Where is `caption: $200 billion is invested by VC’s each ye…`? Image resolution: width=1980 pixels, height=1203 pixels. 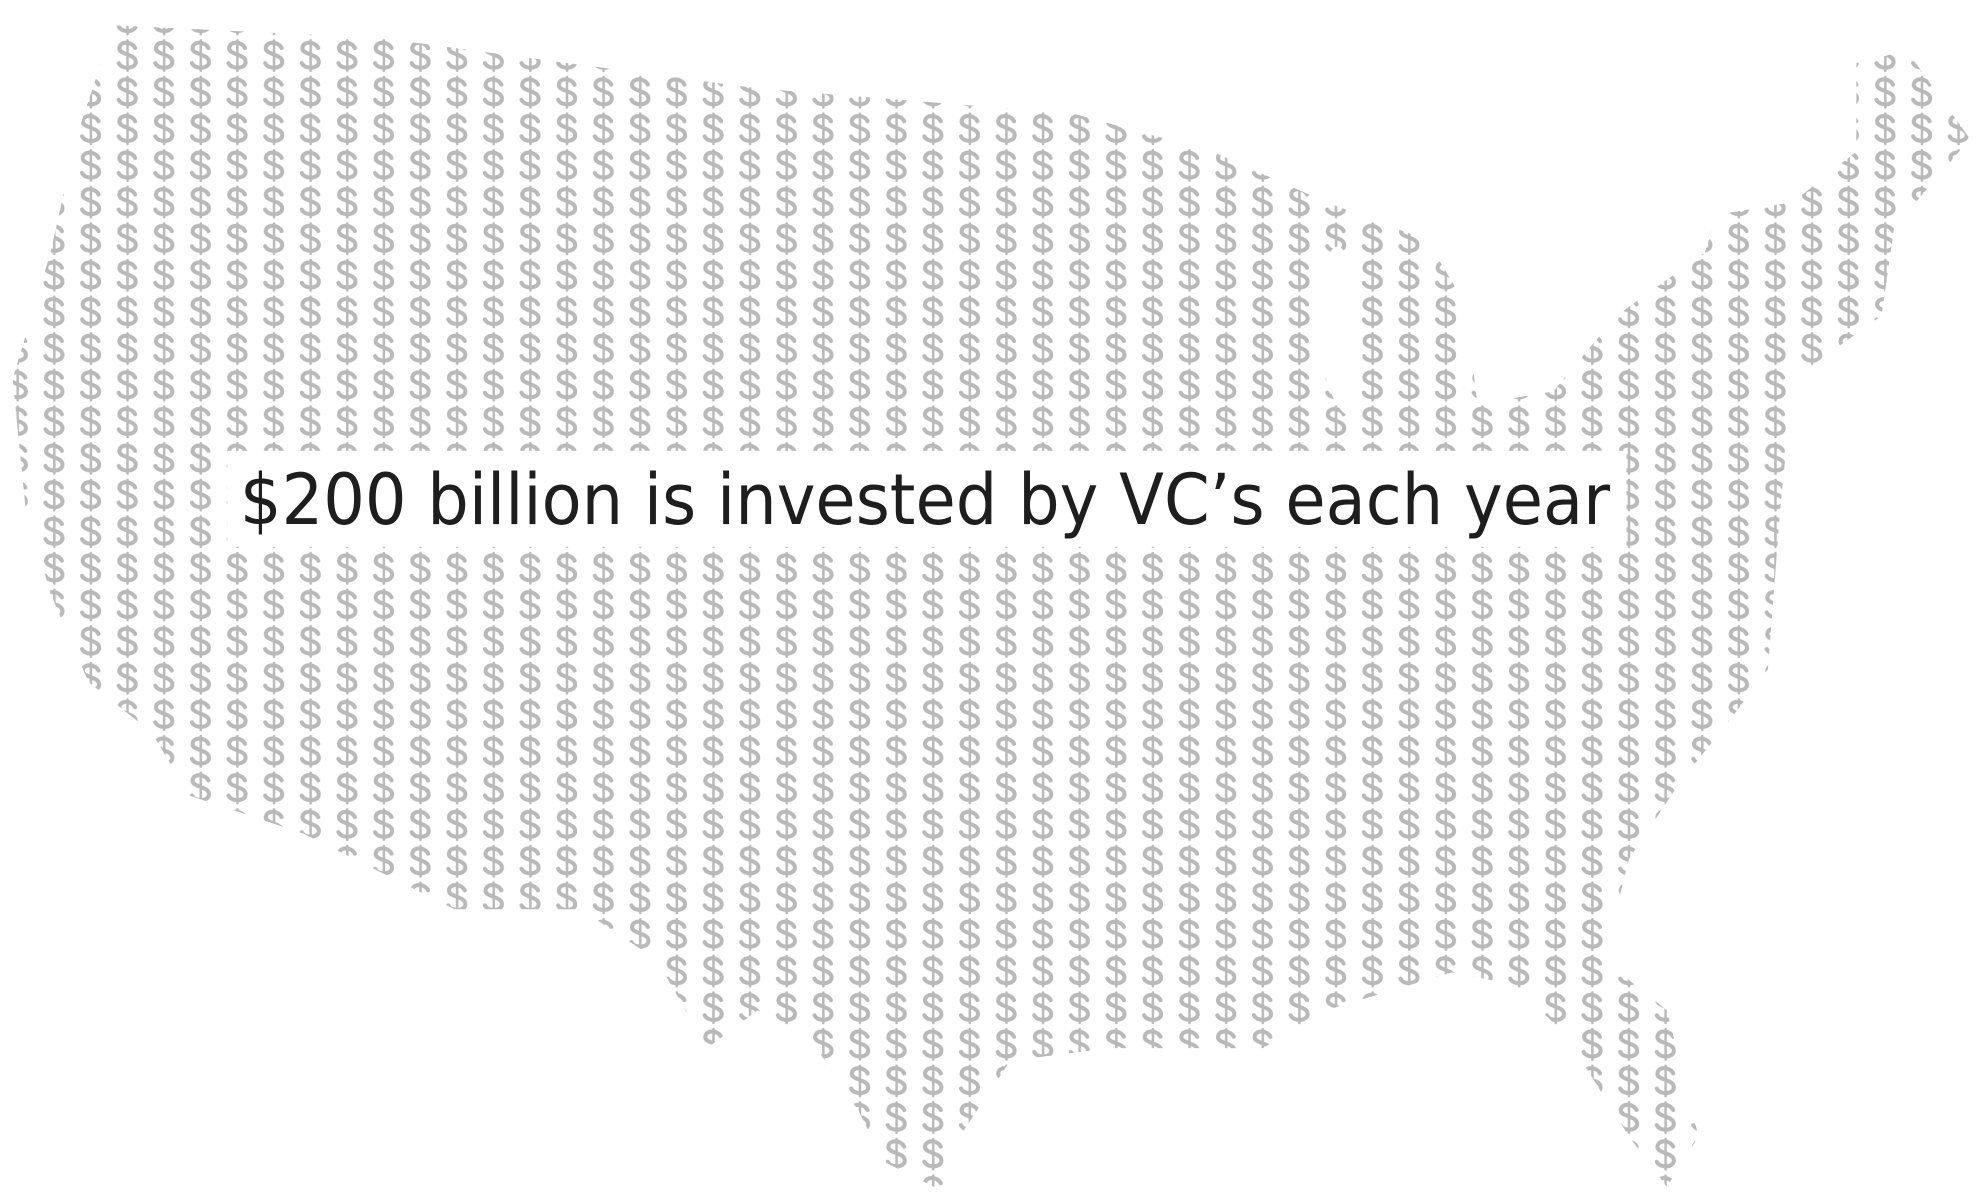 caption: $200 billion is invested by VC’s each ye… is located at coordinates (925, 499).